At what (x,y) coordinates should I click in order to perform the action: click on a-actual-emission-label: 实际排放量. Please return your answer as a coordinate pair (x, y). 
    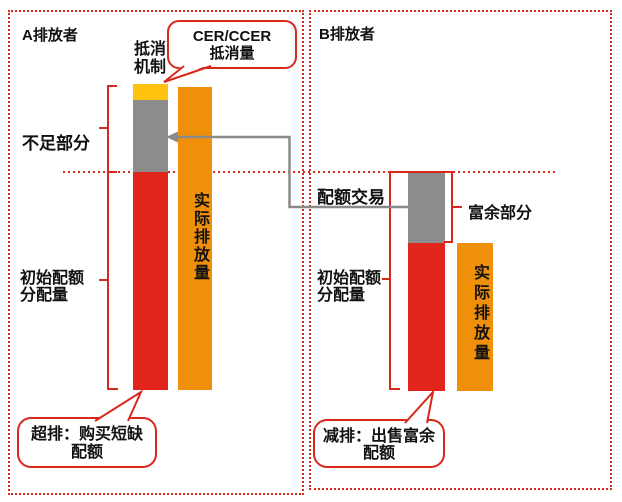
    Looking at the image, I should click on (199, 237).